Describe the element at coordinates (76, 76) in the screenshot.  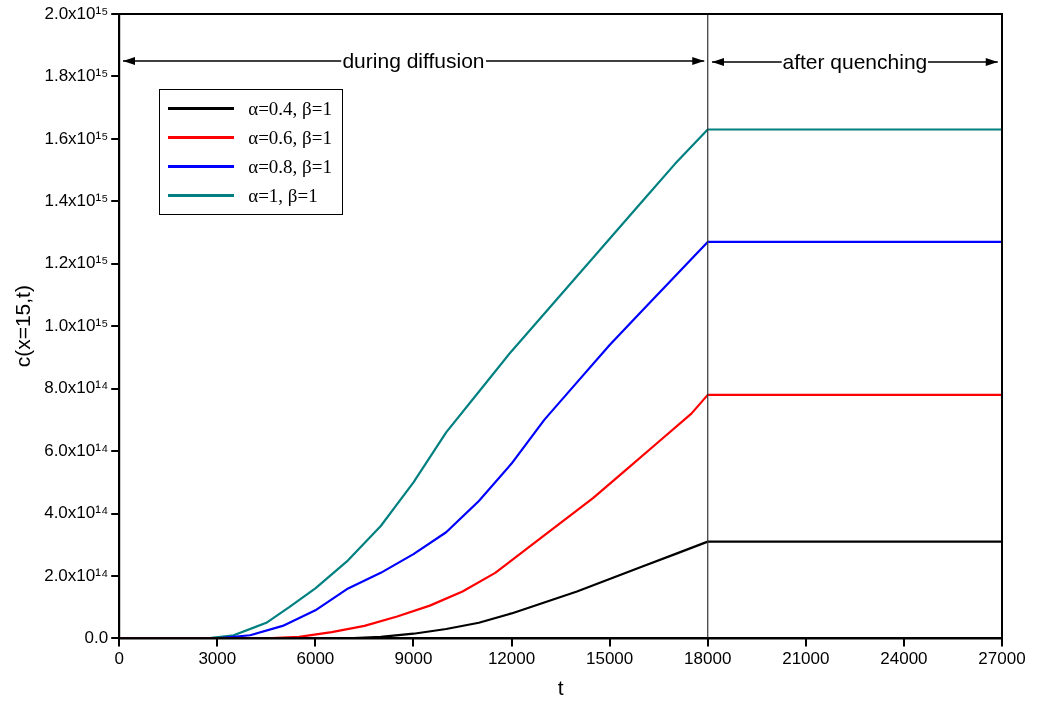
I see `y-tick-label: 1.8x10¹⁵` at that location.